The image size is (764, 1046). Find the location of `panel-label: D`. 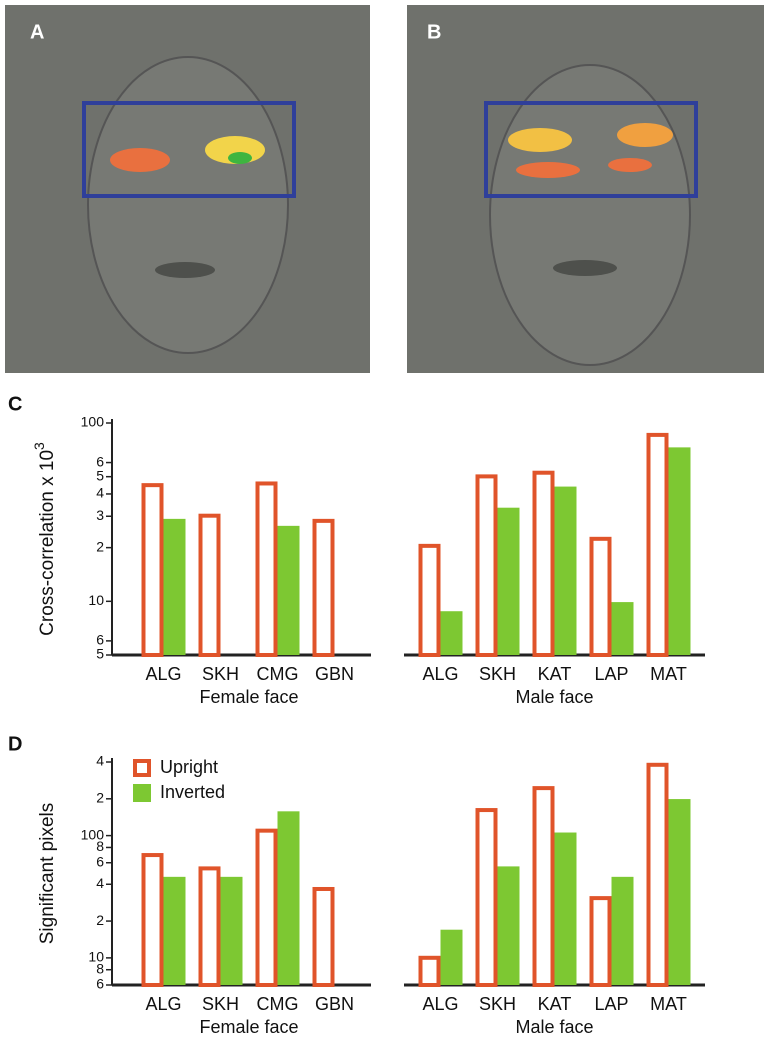

panel-label: D is located at coordinates (15, 744).